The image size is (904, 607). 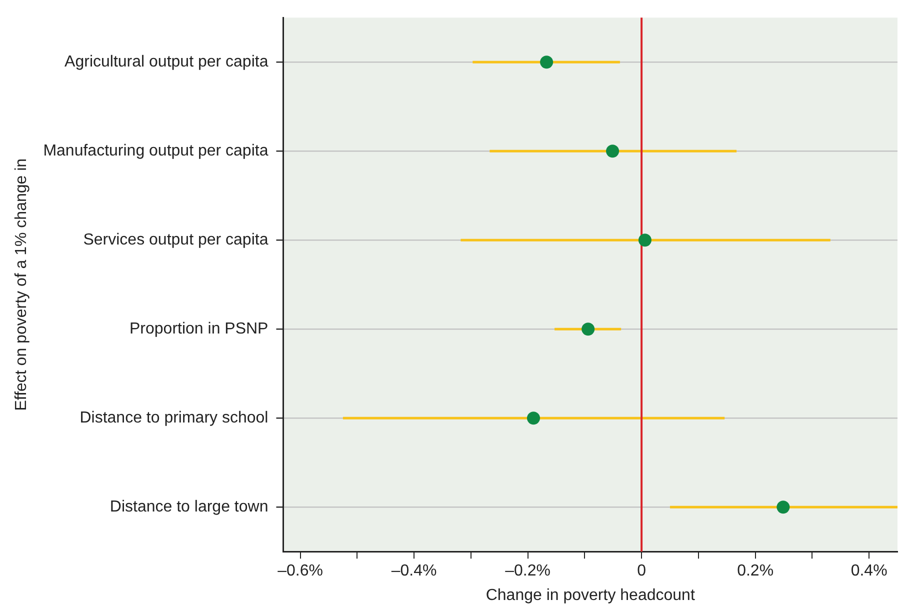 I want to click on y-axis-title: Effect on poverty of a 1% change in, so click(x=21, y=284).